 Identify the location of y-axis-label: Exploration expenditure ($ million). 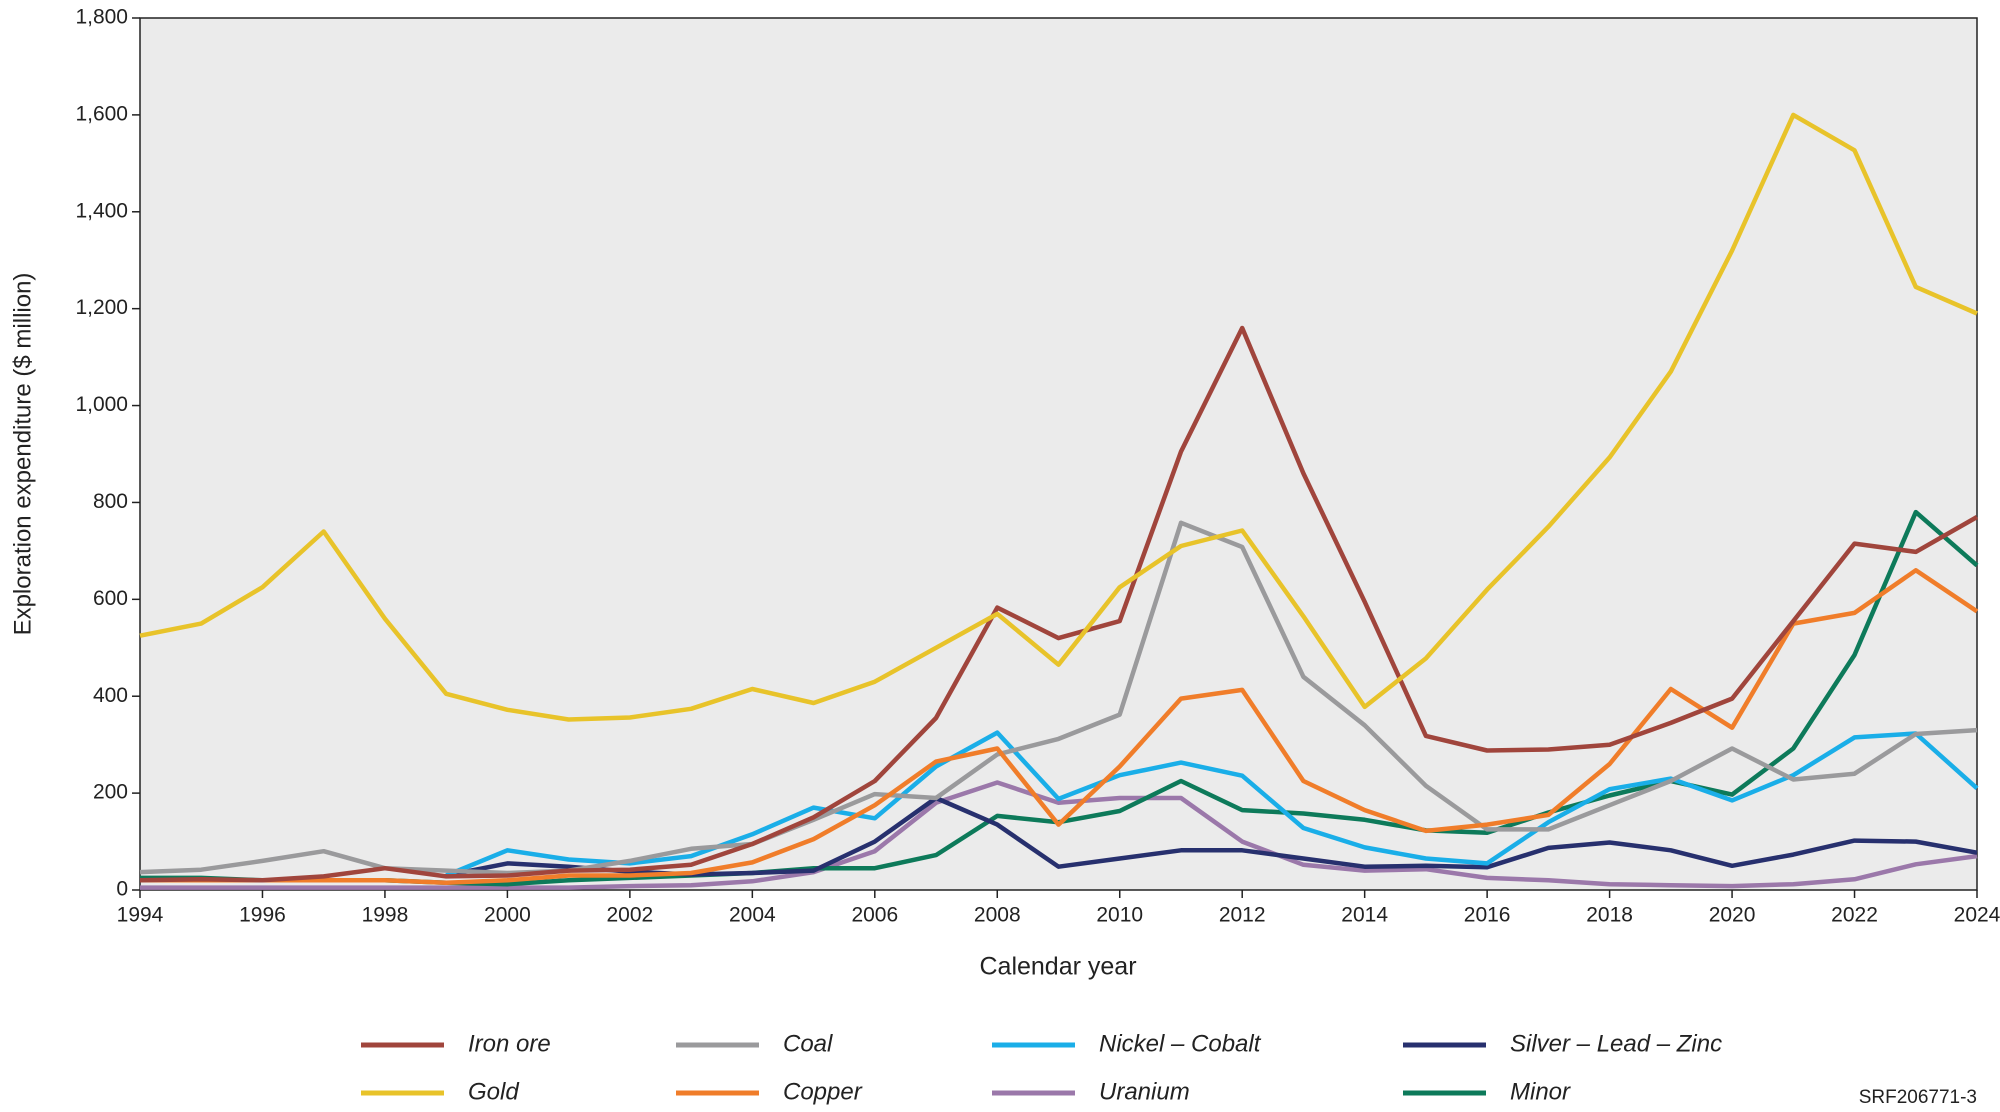
(22, 454).